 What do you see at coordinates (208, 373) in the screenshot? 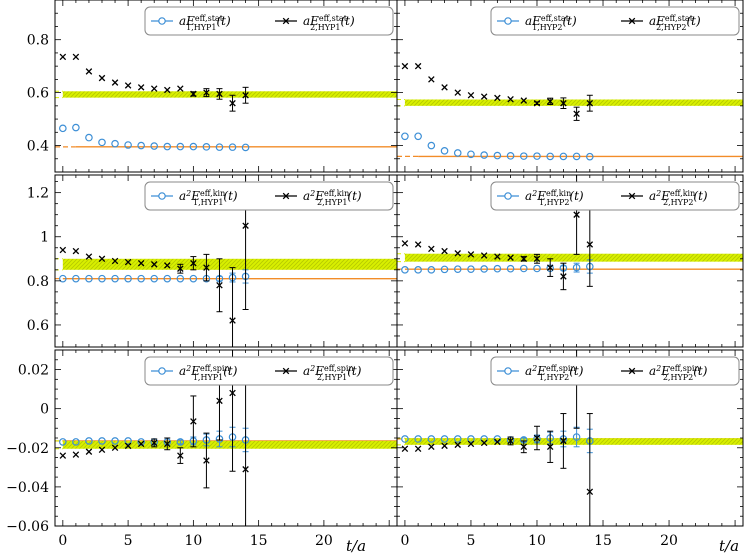
I see `legend-label-series1: a2Eeff,spin 1,HYP1(t)` at bounding box center [208, 373].